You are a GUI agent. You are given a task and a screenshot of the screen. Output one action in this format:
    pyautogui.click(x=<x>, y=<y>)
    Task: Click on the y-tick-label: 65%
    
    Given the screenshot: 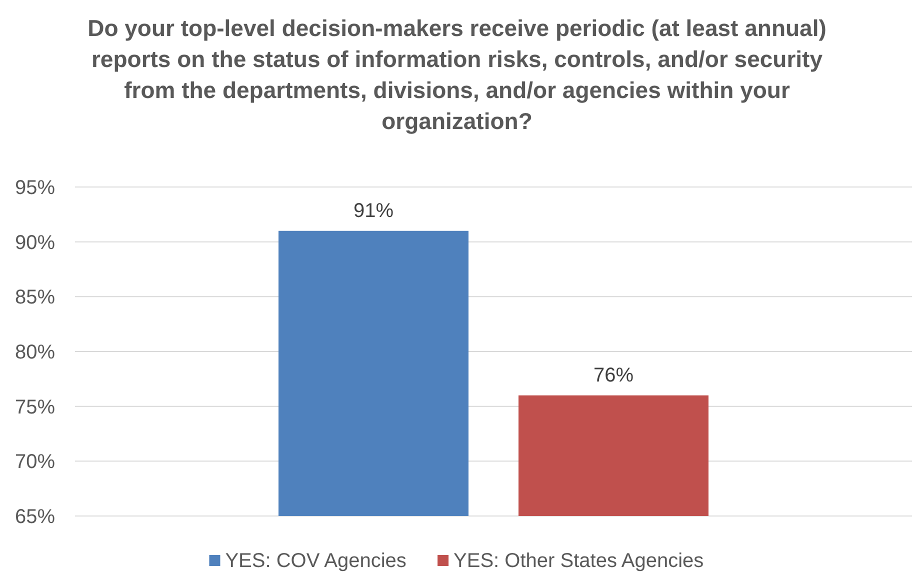 What is the action you would take?
    pyautogui.click(x=35, y=517)
    